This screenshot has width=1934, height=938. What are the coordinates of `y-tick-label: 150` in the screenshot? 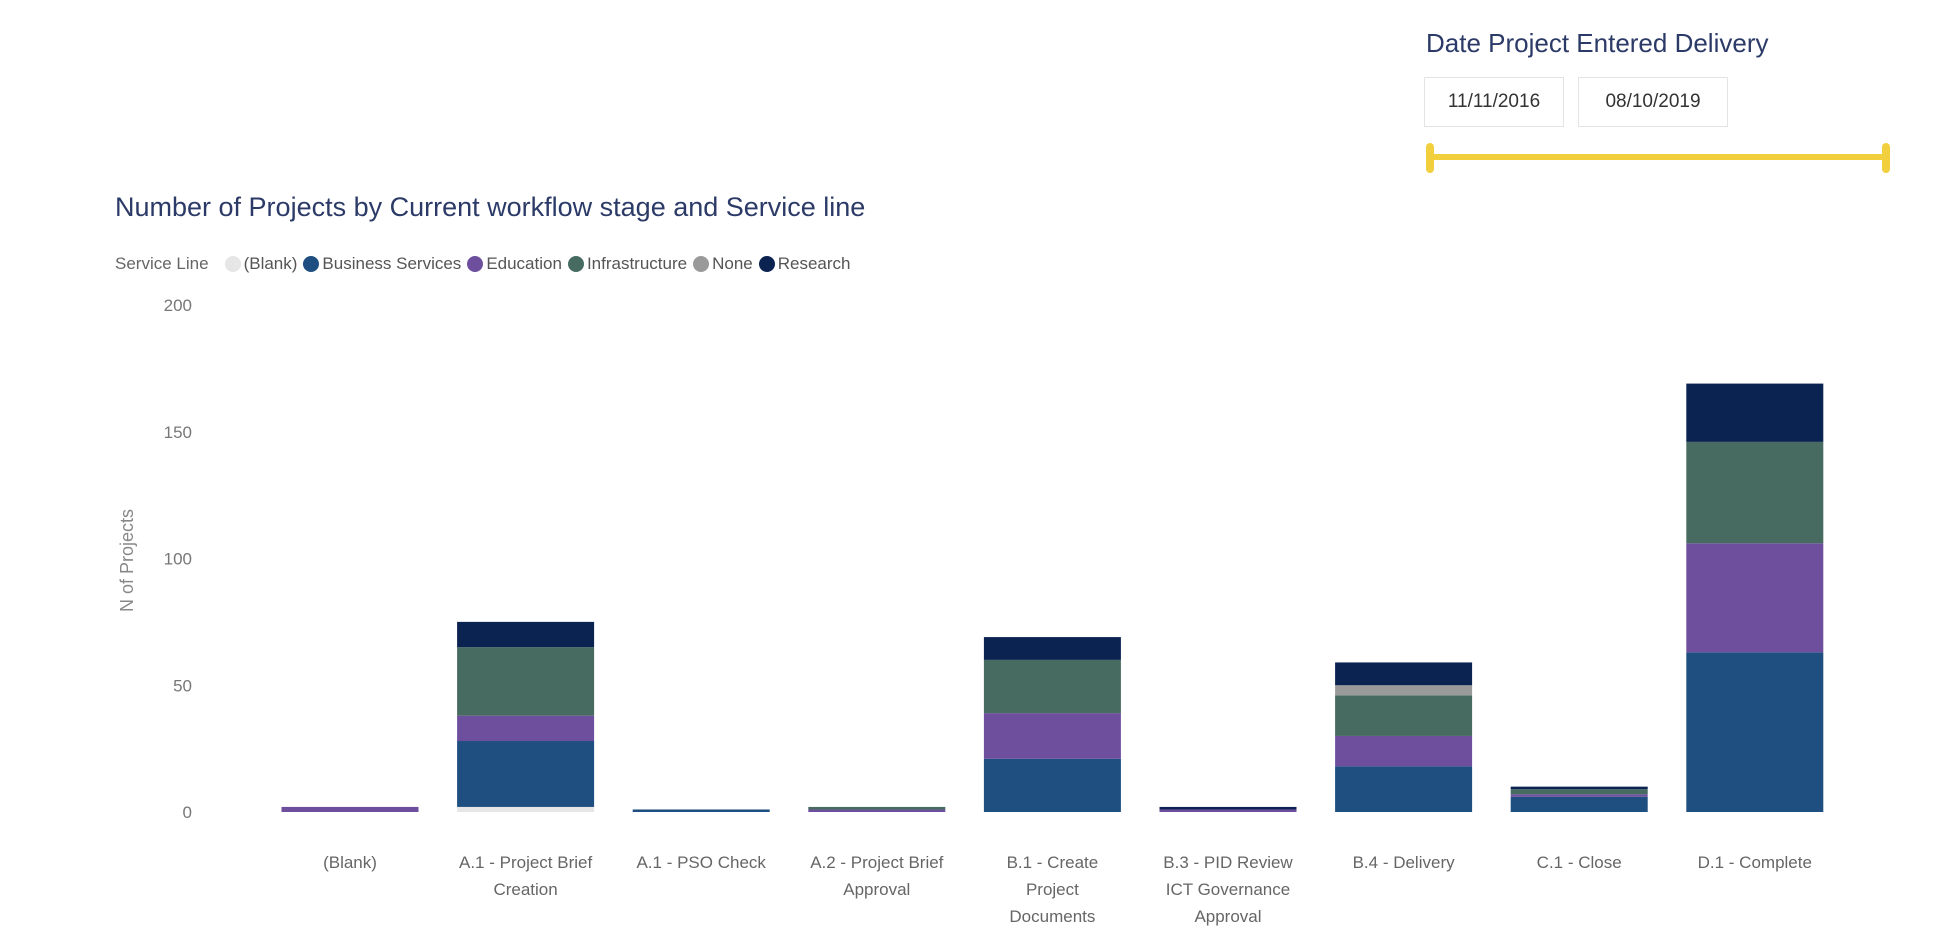 It's located at (178, 432).